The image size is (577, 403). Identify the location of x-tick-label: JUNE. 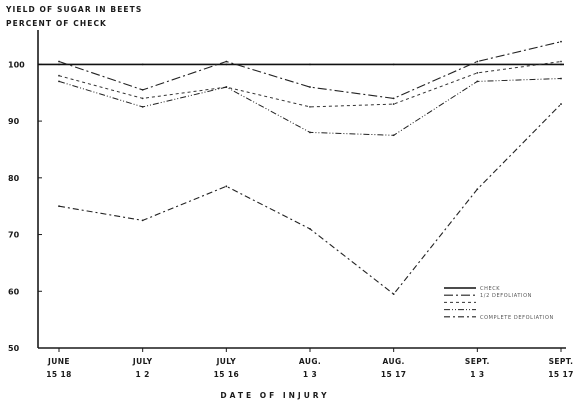
(58, 361).